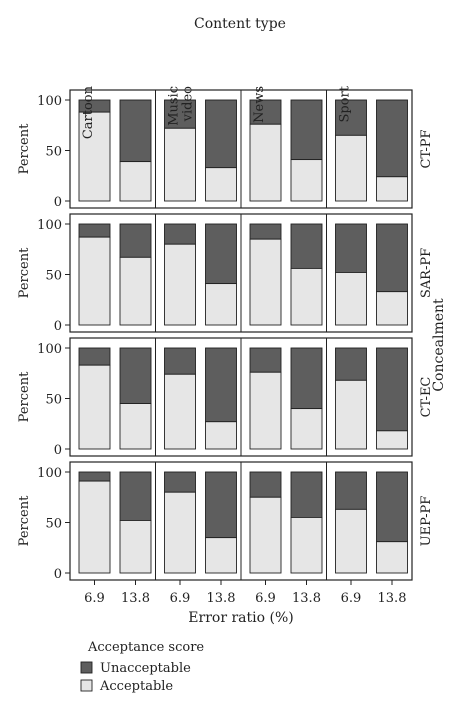 This screenshot has width=474, height=711. I want to click on legend-swatch-unacceptable, so click(86, 667).